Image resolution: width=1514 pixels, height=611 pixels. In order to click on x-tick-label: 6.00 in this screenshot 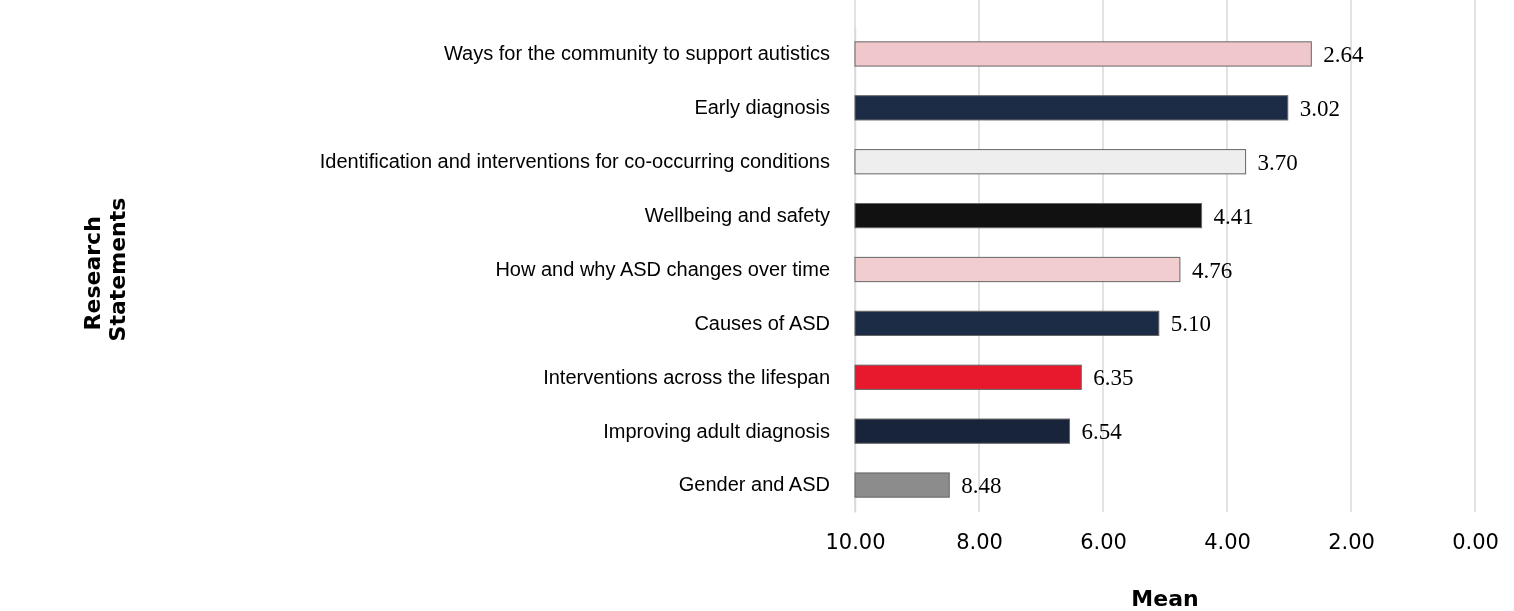, I will do `click(1103, 541)`.